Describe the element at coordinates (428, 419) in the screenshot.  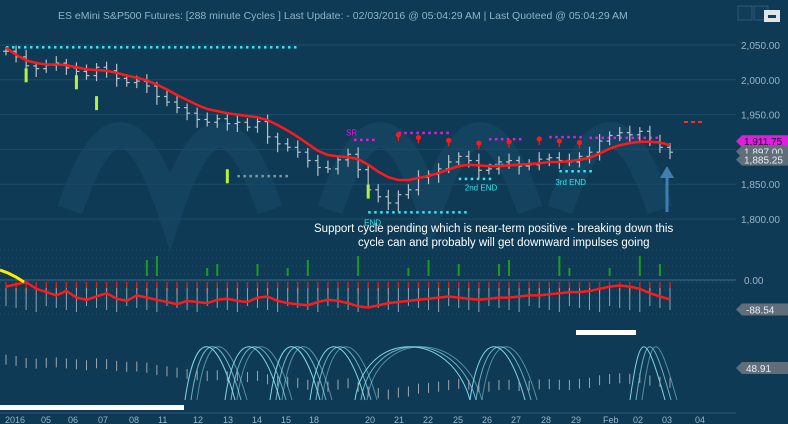
I see `time-tick-label: 22` at that location.